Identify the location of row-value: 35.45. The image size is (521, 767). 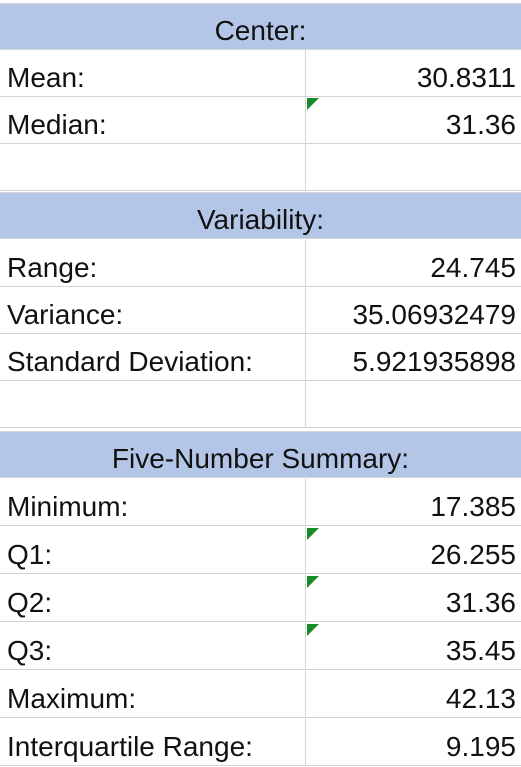
(480, 650).